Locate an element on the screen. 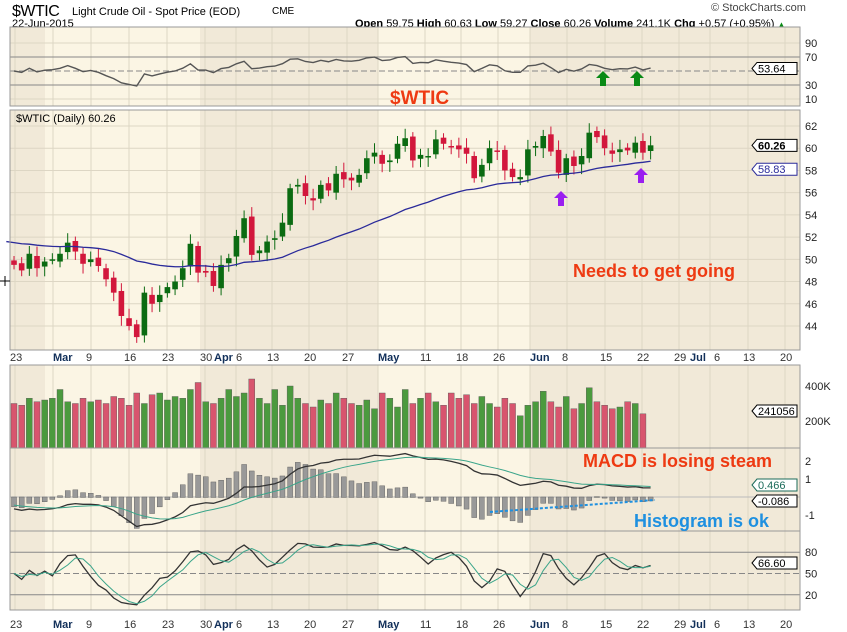  stoch-shade is located at coordinates (289, 570).